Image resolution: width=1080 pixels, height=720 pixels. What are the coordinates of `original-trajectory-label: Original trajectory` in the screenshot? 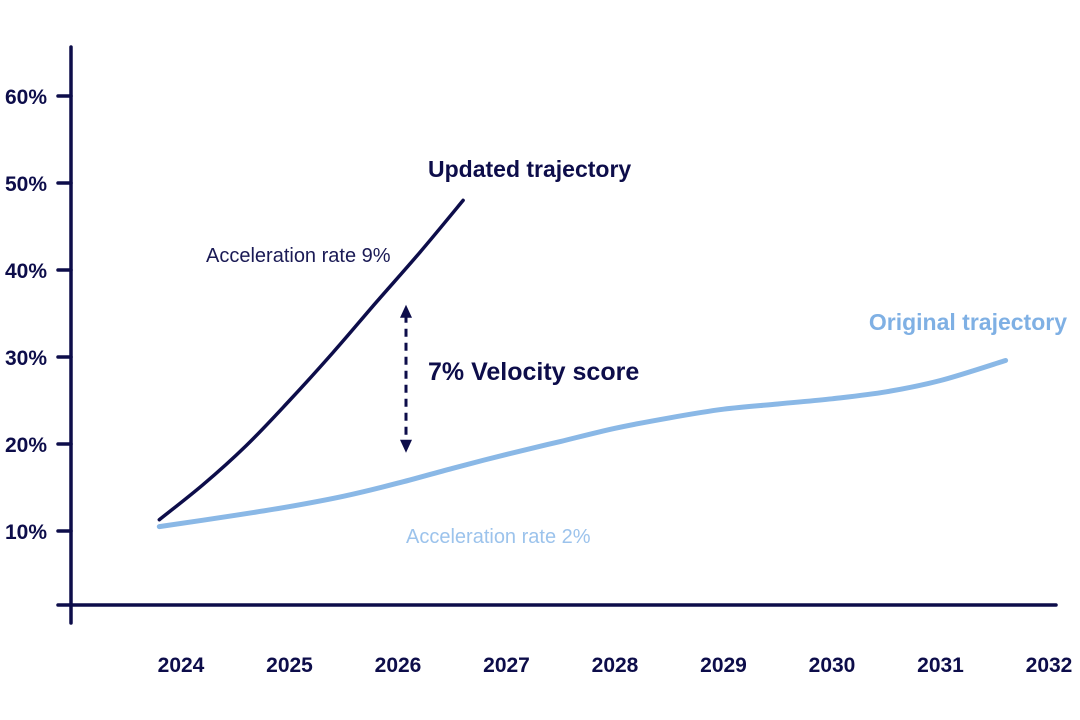 It's located at (968, 322).